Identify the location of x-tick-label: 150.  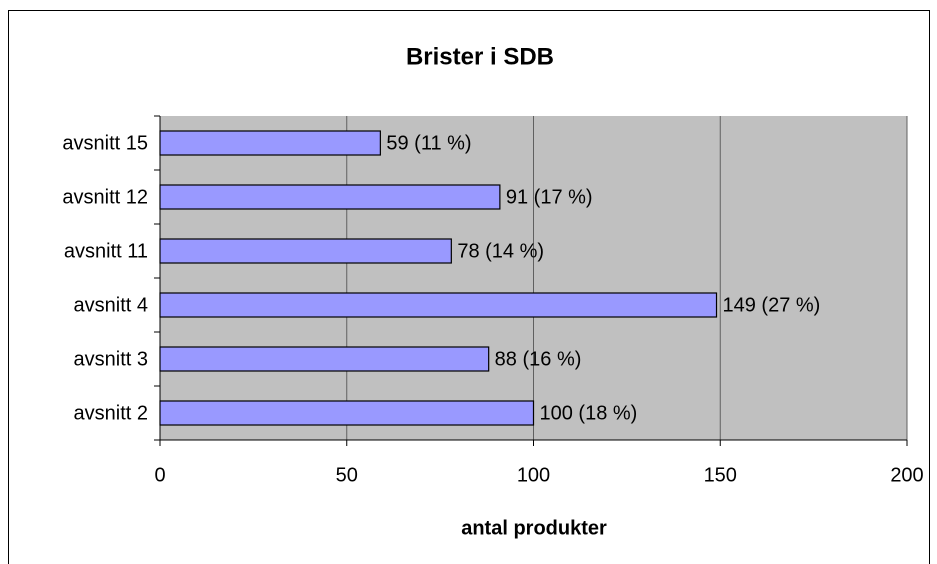
(720, 475).